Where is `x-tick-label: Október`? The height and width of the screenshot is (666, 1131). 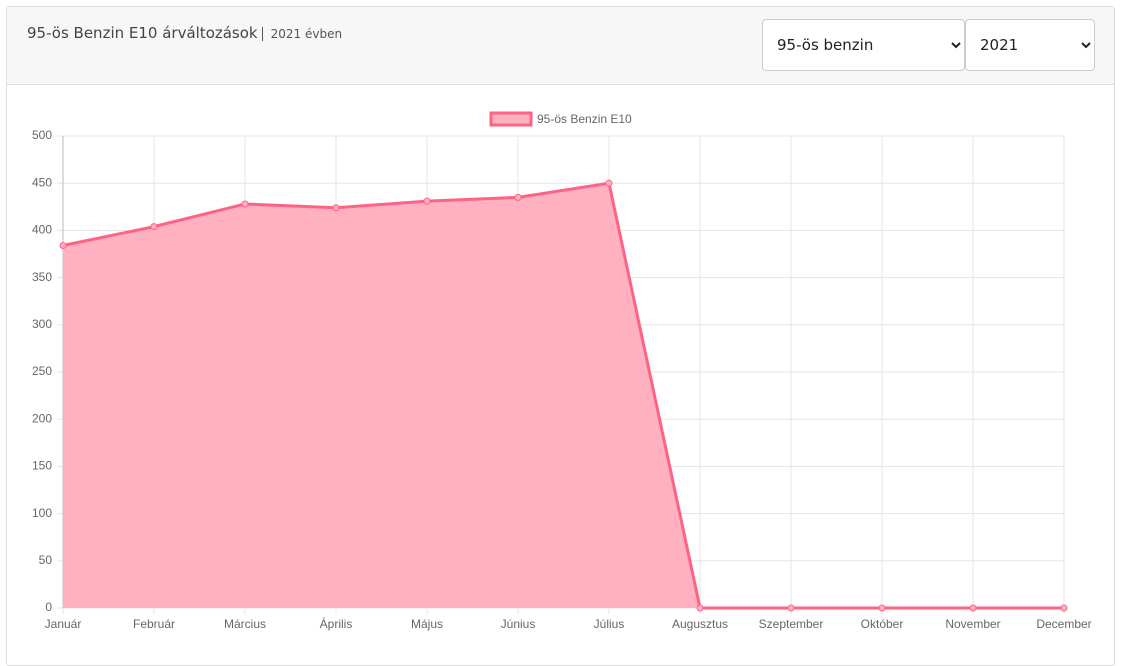
x-tick-label: Október is located at coordinates (882, 624).